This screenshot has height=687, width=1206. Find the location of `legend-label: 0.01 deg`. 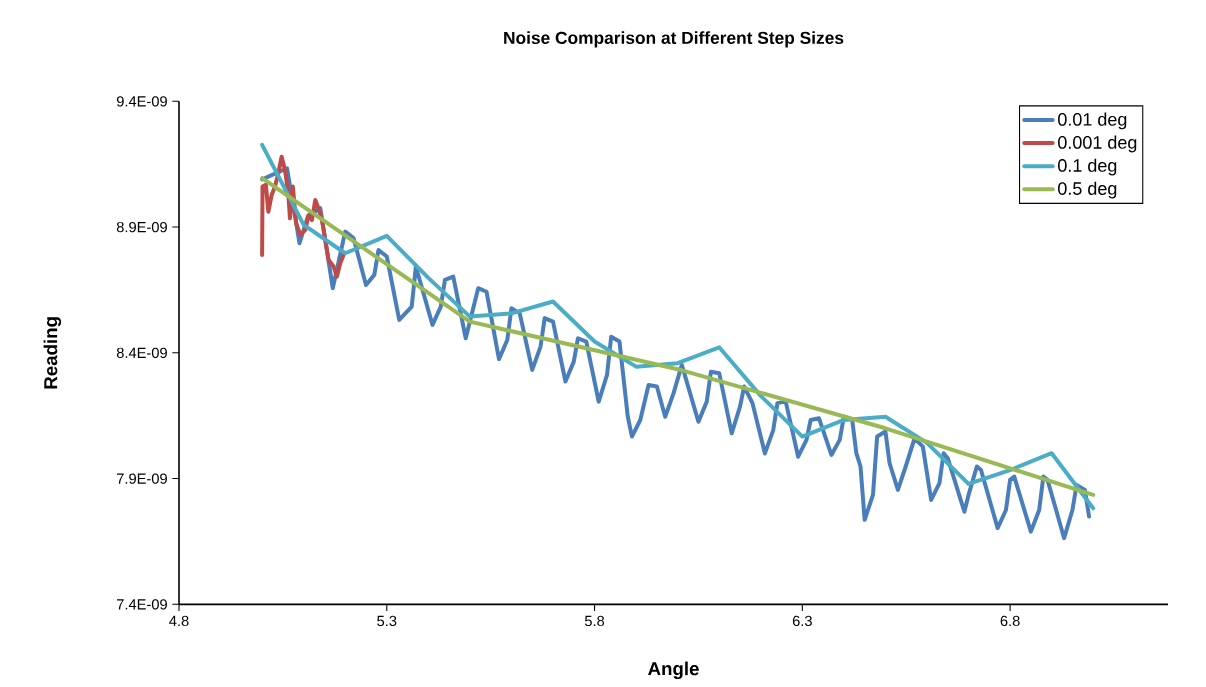

legend-label: 0.01 deg is located at coordinates (1092, 121).